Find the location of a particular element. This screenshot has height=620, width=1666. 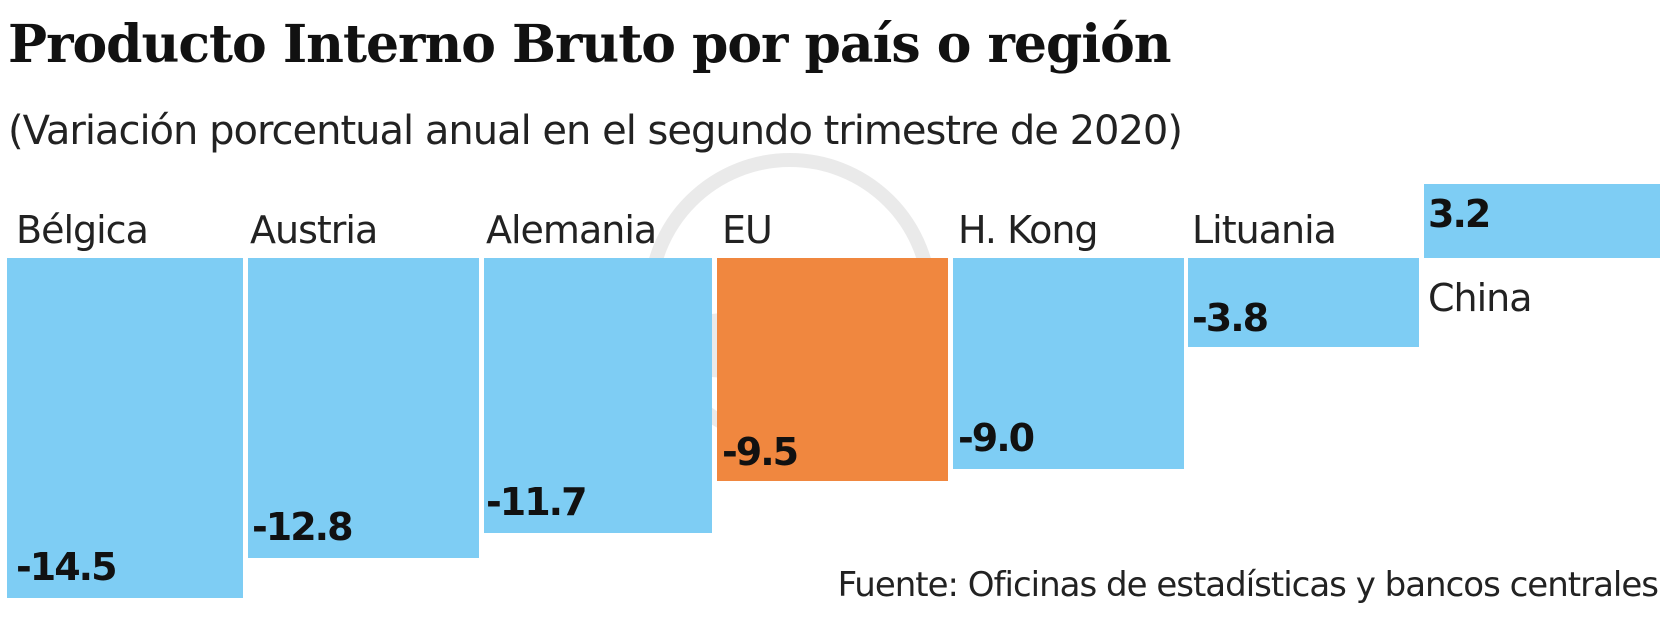

value-hong-kong: -9.0 is located at coordinates (996, 438).